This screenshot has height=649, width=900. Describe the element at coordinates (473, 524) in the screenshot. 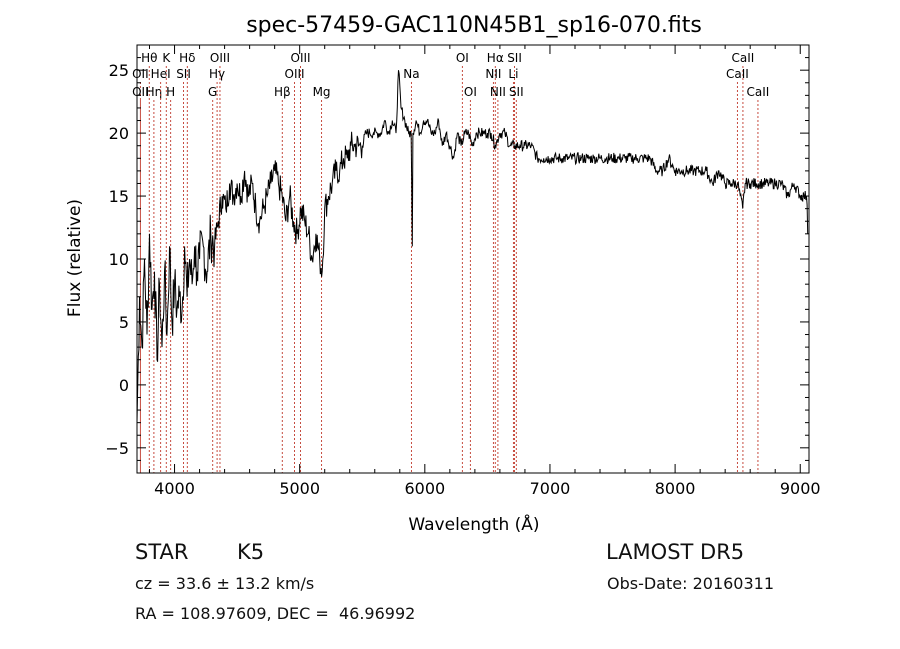

I see `x-axis-label: Wavelength (Å)` at that location.